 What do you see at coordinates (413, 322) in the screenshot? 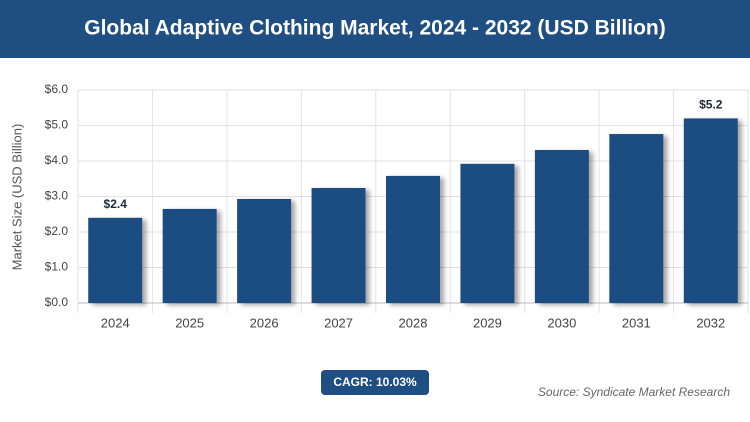
I see `x-tick-label: 2028` at bounding box center [413, 322].